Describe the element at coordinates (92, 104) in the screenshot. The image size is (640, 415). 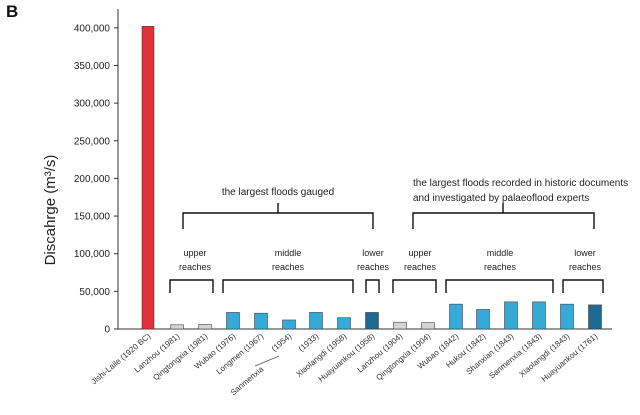
I see `y-tick-label: 300,000` at that location.